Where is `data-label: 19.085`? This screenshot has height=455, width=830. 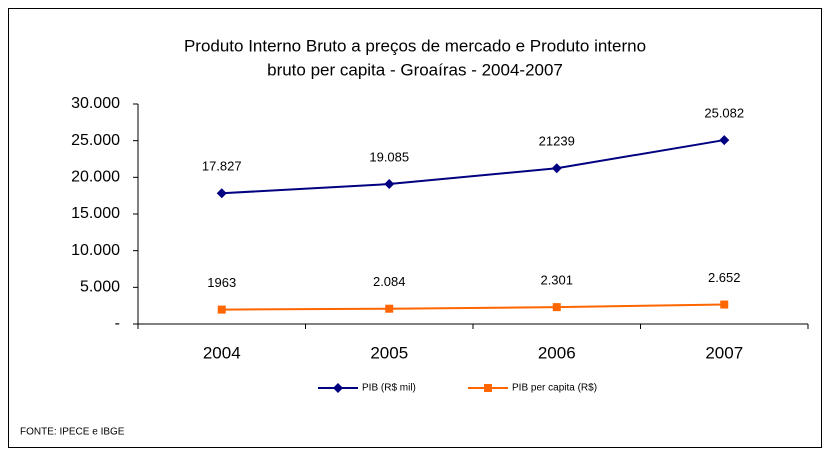
data-label: 19.085 is located at coordinates (389, 156).